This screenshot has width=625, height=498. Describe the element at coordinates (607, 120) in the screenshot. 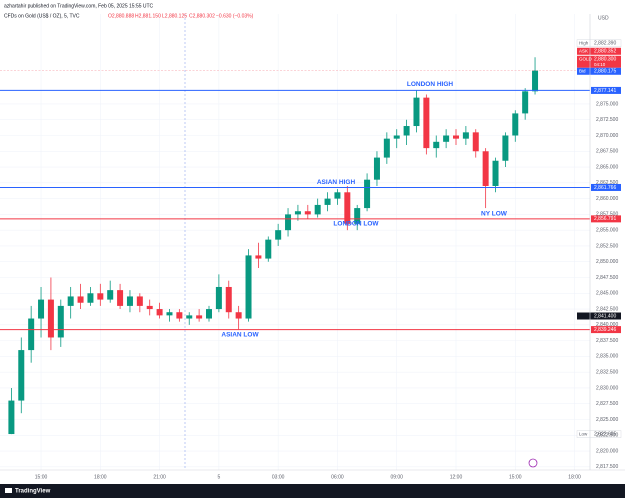

I see `y-tick-label: 2,872.500` at that location.